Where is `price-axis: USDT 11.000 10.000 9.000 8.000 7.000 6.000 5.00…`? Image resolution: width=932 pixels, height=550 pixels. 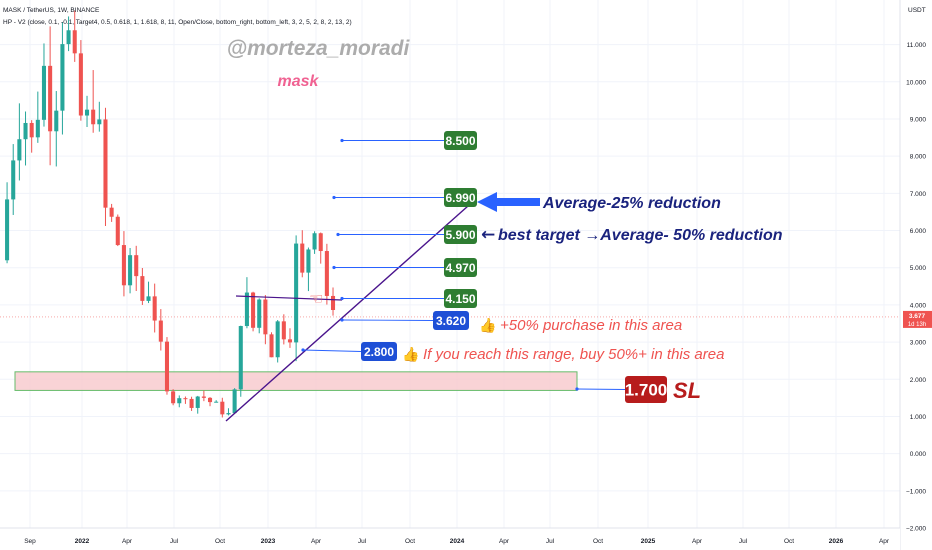 price-axis: USDT 11.000 10.000 9.000 8.000 7.000 6.000 5.00… is located at coordinates (915, 275).